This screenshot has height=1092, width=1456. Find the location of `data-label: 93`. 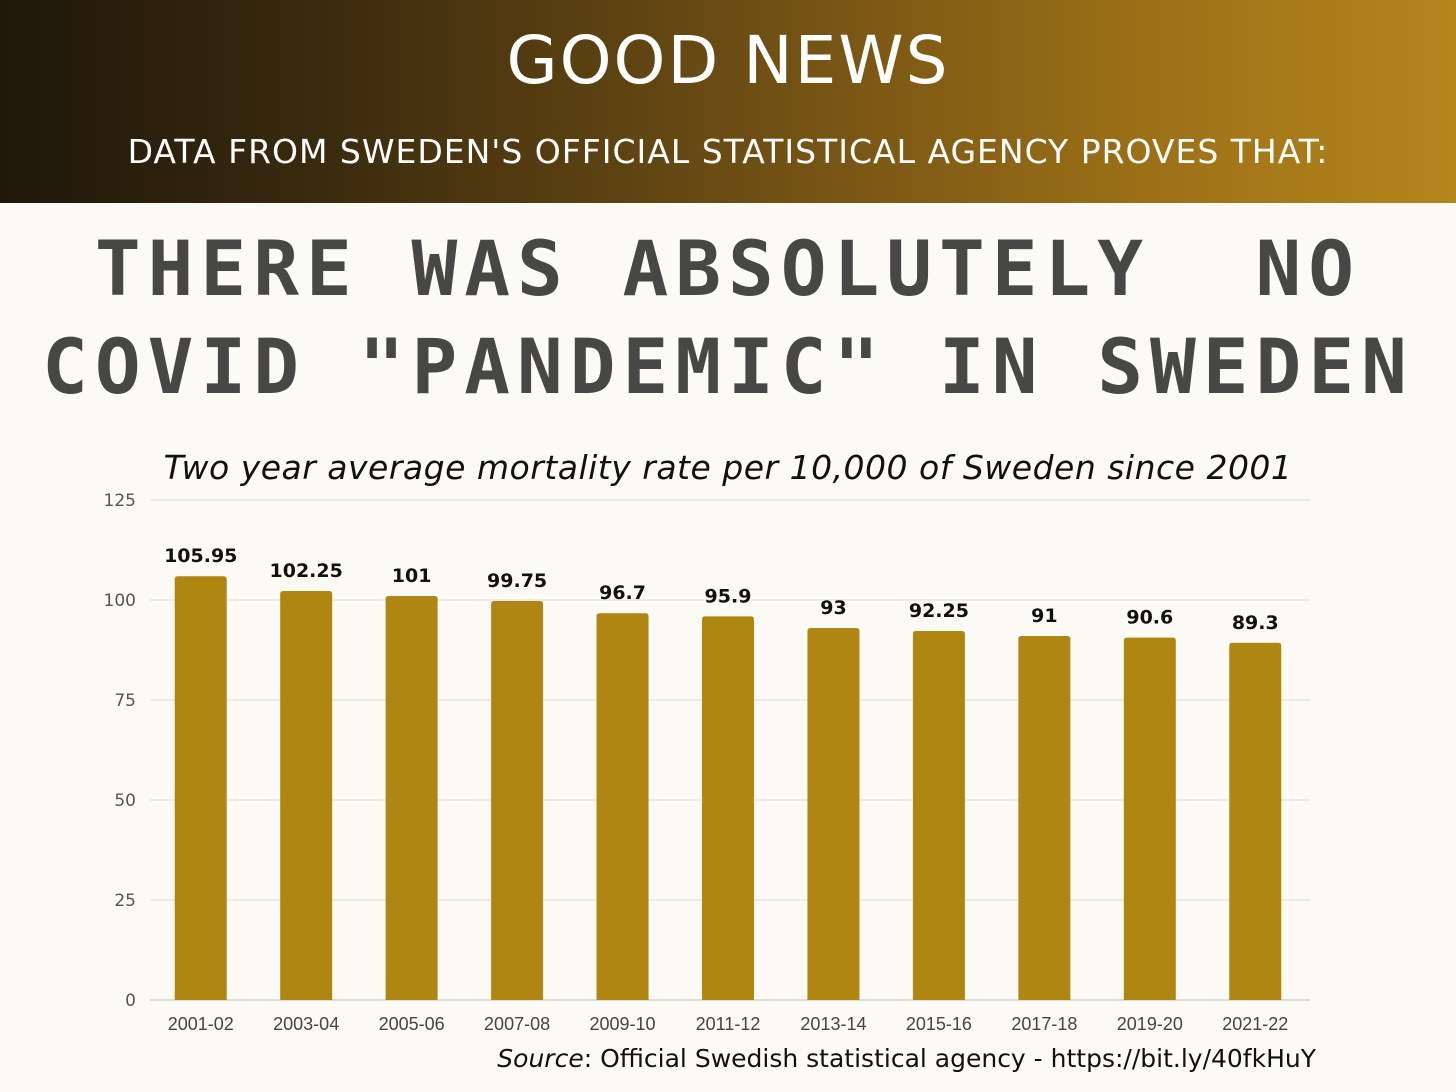

data-label: 93 is located at coordinates (833, 608).